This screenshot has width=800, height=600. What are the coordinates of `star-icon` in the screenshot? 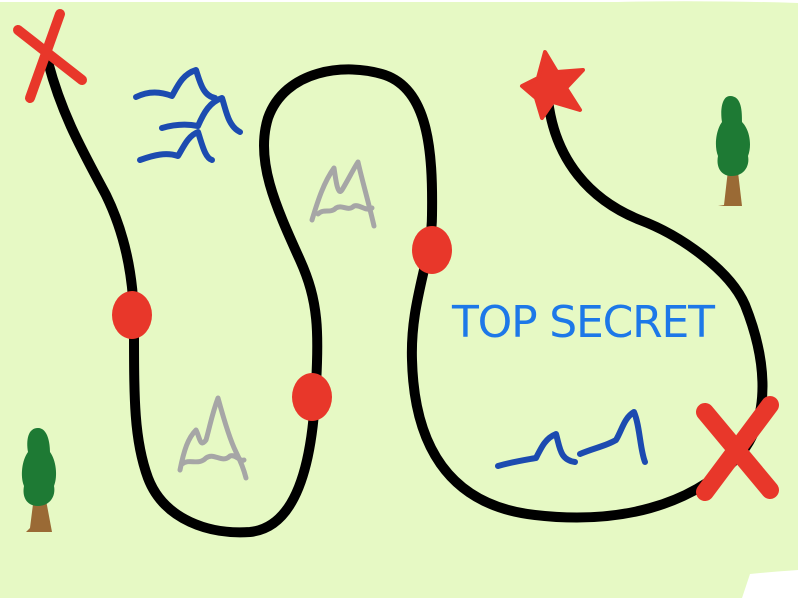 It's located at (552, 85).